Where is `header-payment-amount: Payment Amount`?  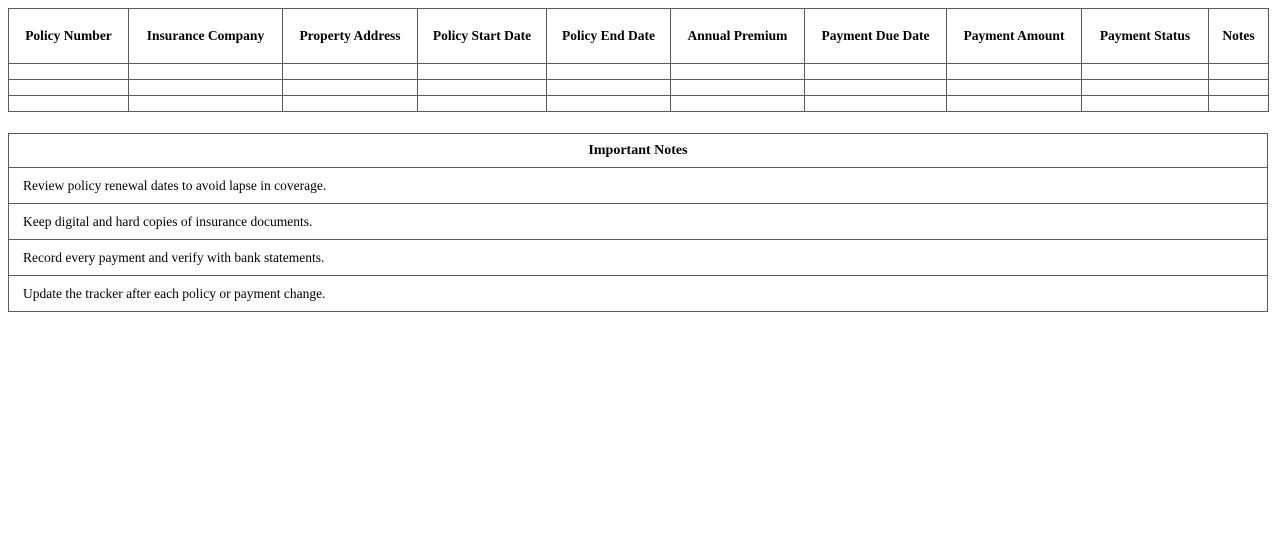 header-payment-amount: Payment Amount is located at coordinates (1014, 36).